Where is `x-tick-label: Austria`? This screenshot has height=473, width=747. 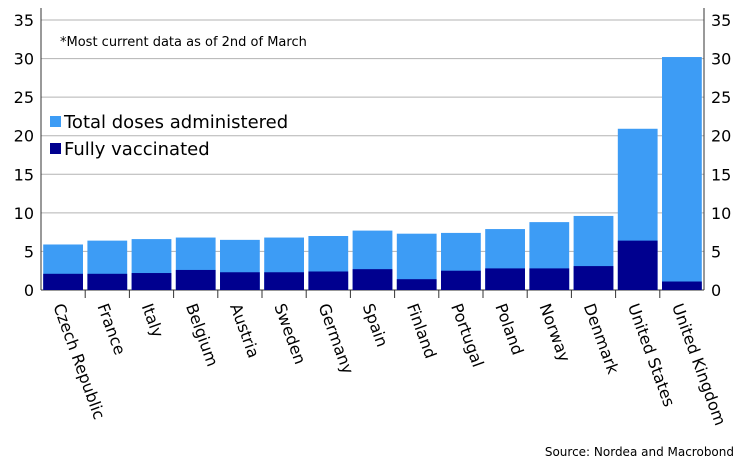
x-tick-label: Austria is located at coordinates (244, 331).